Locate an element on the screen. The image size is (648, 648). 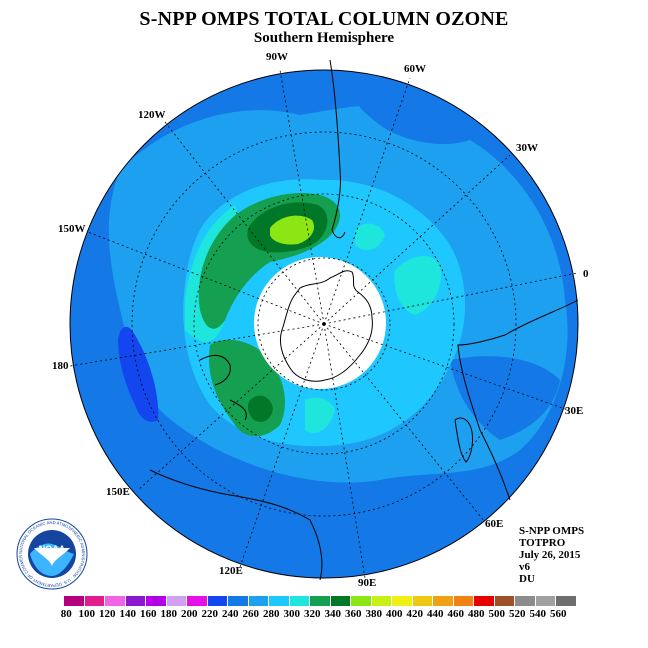
info-version: v6 is located at coordinates (524, 567).